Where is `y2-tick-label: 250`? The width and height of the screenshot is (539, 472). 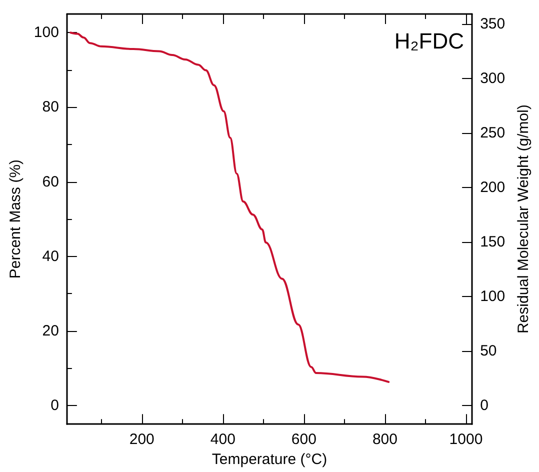
y2-tick-label: 250 is located at coordinates (493, 133).